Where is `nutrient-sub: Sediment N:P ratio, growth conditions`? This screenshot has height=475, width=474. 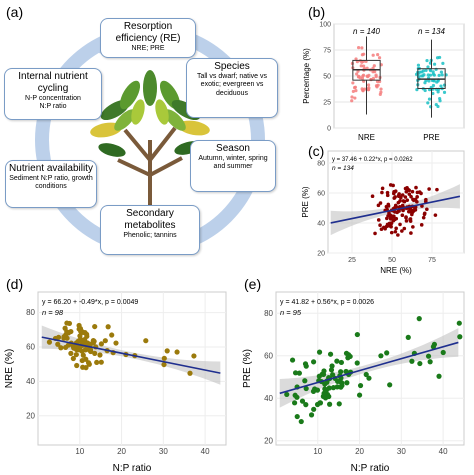
nutrient-sub: Sediment N:P ratio, growth conditions is located at coordinates (51, 183).